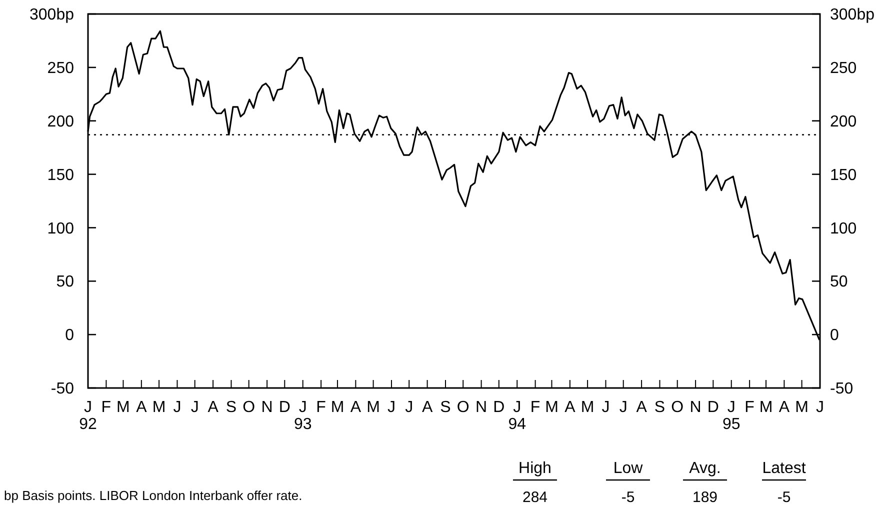  I want to click on y-tick-label: 200, so click(60, 121).